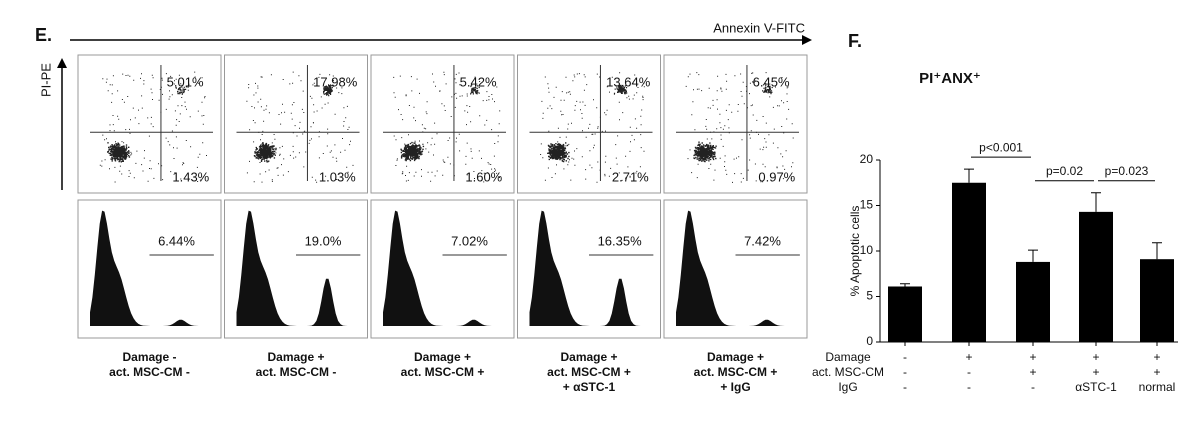 Image resolution: width=1180 pixels, height=438 pixels. What do you see at coordinates (628, 81) in the screenshot?
I see `quadrant-percent: 13.64%` at bounding box center [628, 81].